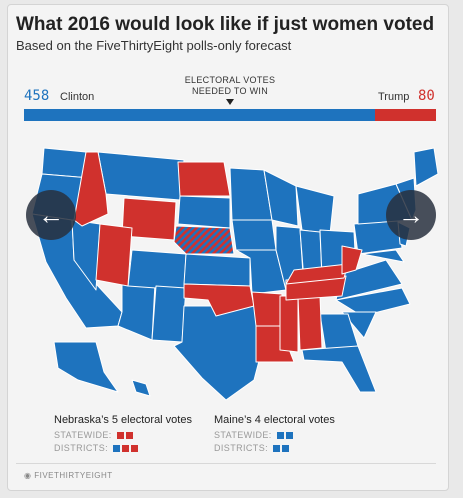  Describe the element at coordinates (37, 96) in the screenshot. I see `clinton-votes: 458` at that location.